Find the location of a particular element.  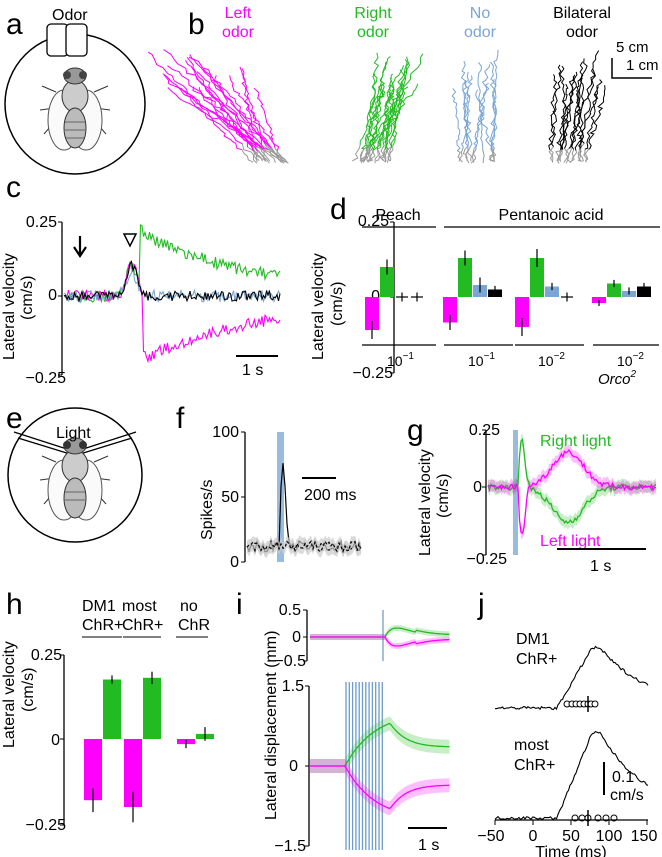

peach-label: Peach is located at coordinates (397, 215).